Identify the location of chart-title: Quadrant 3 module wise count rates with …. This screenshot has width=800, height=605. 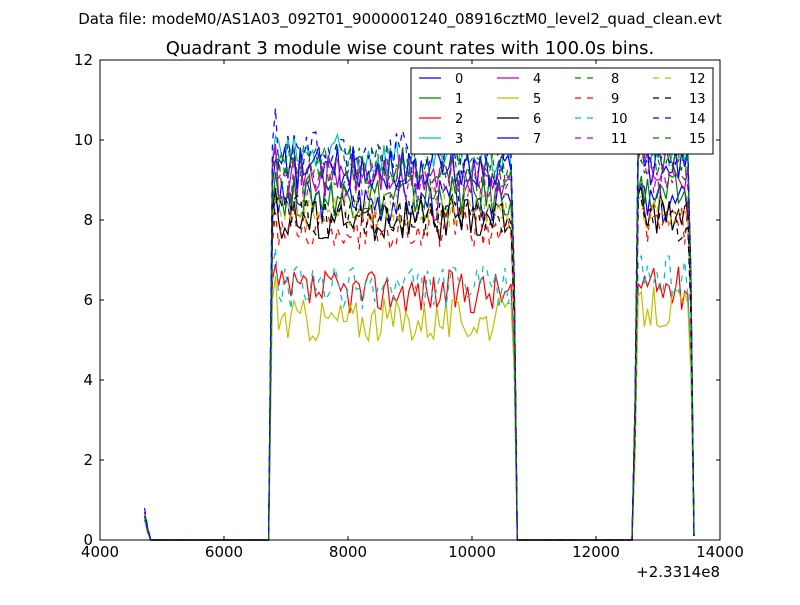
(410, 48).